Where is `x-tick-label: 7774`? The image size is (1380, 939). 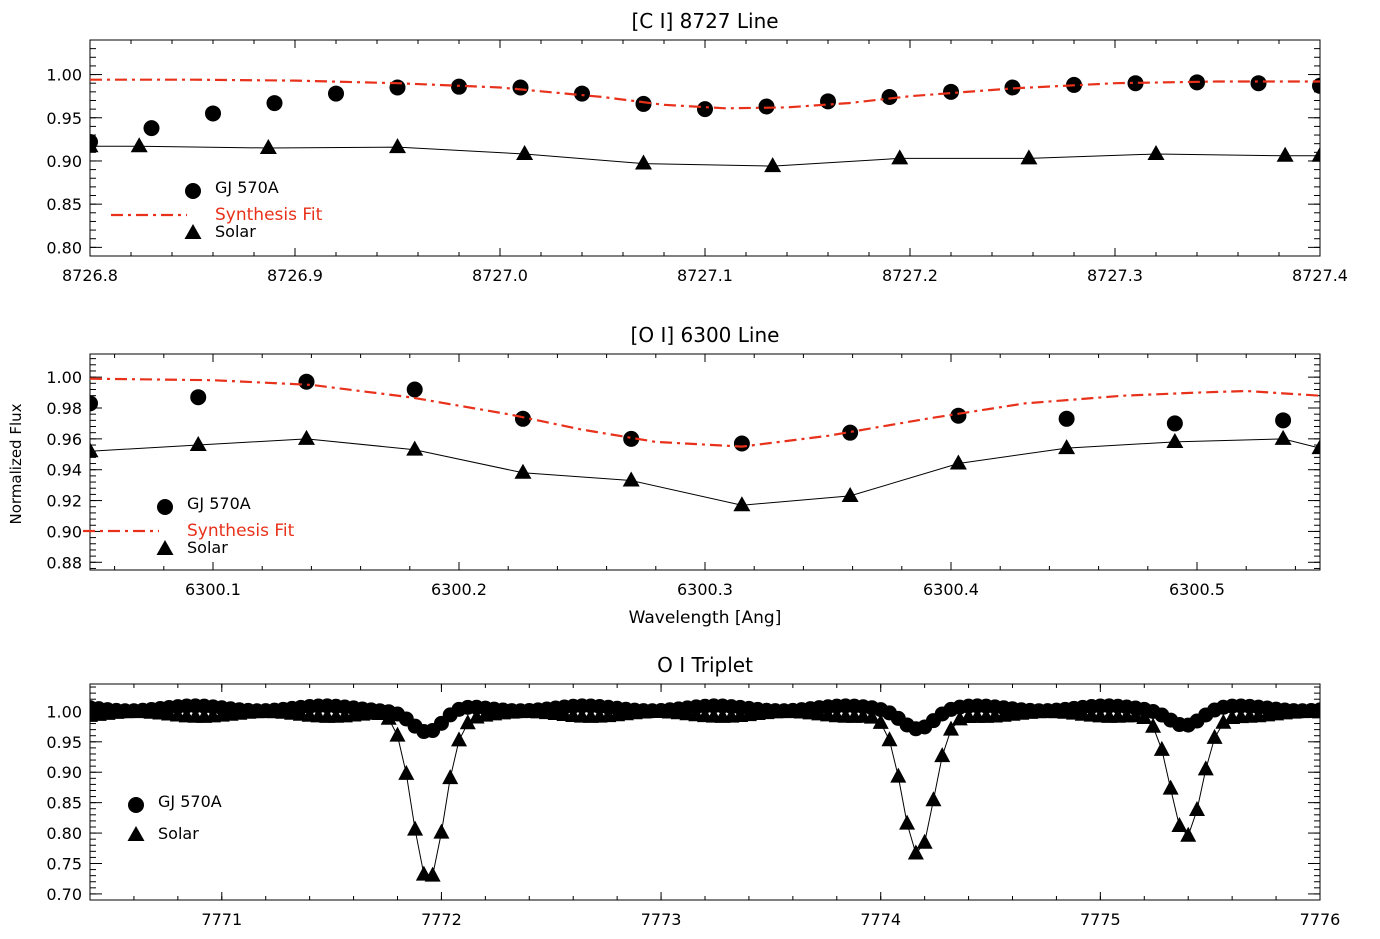
x-tick-label: 7774 is located at coordinates (880, 919).